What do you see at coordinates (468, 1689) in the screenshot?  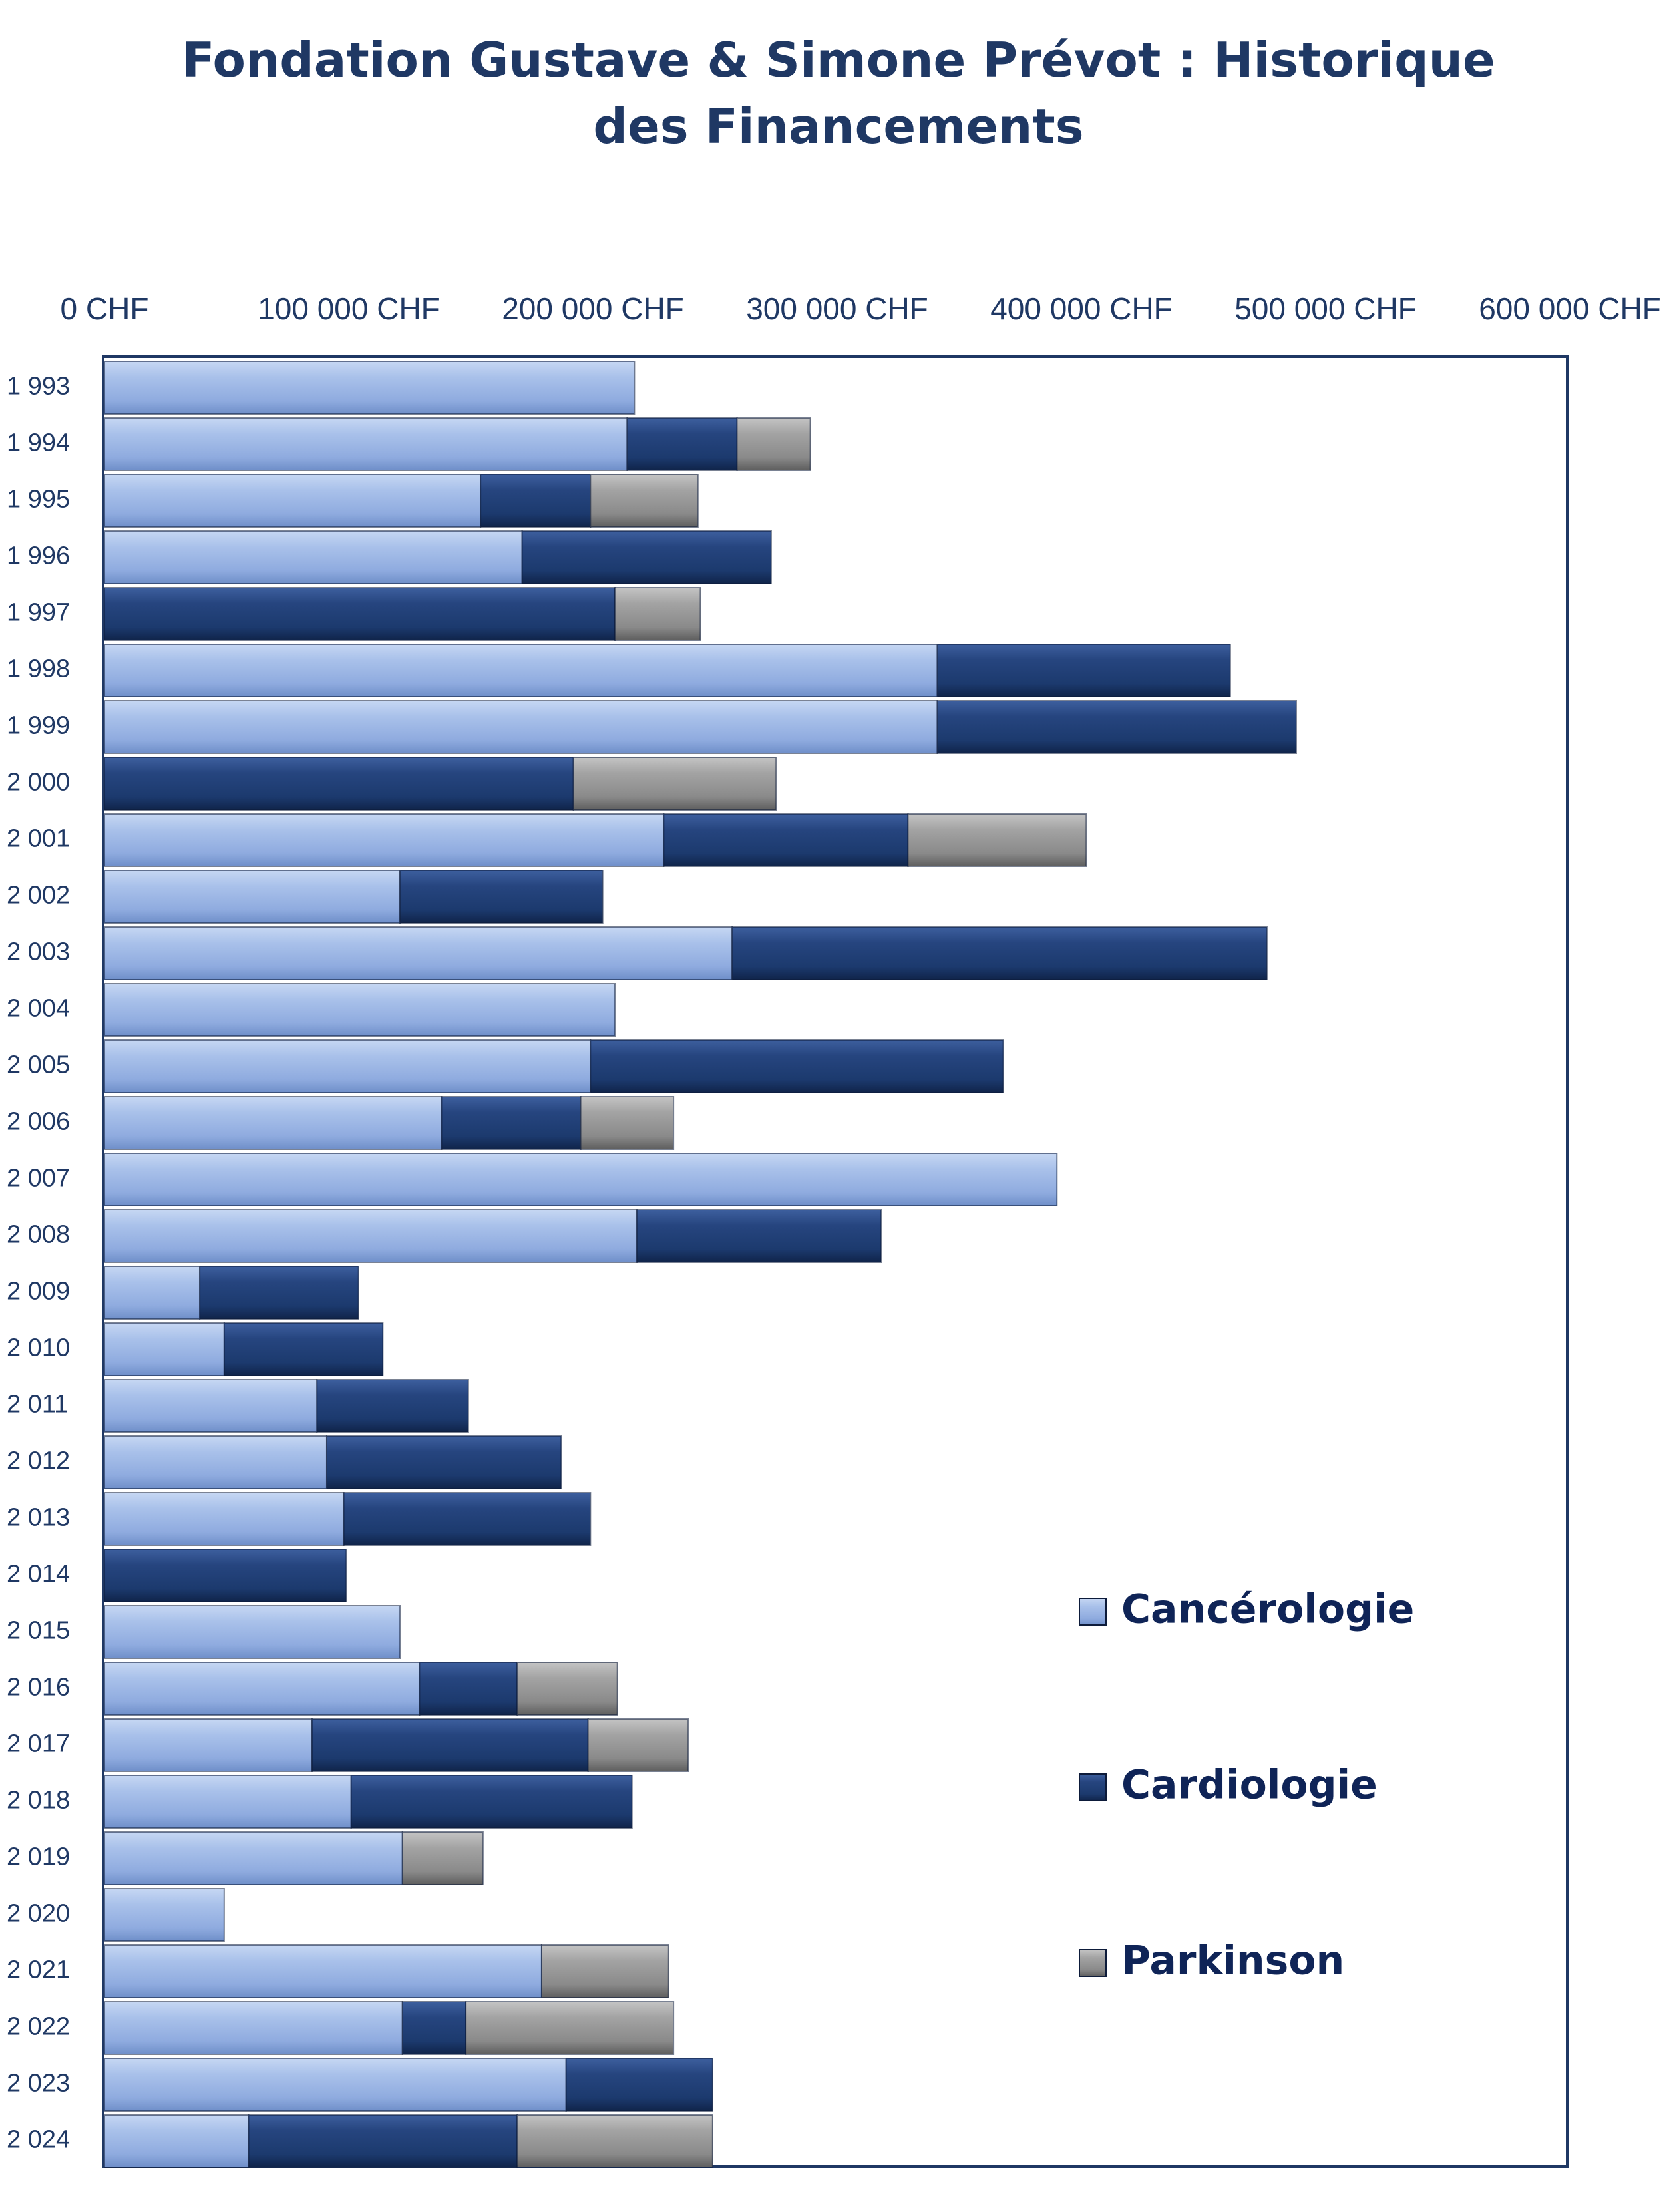 I see `bar-cardiologie-2016` at bounding box center [468, 1689].